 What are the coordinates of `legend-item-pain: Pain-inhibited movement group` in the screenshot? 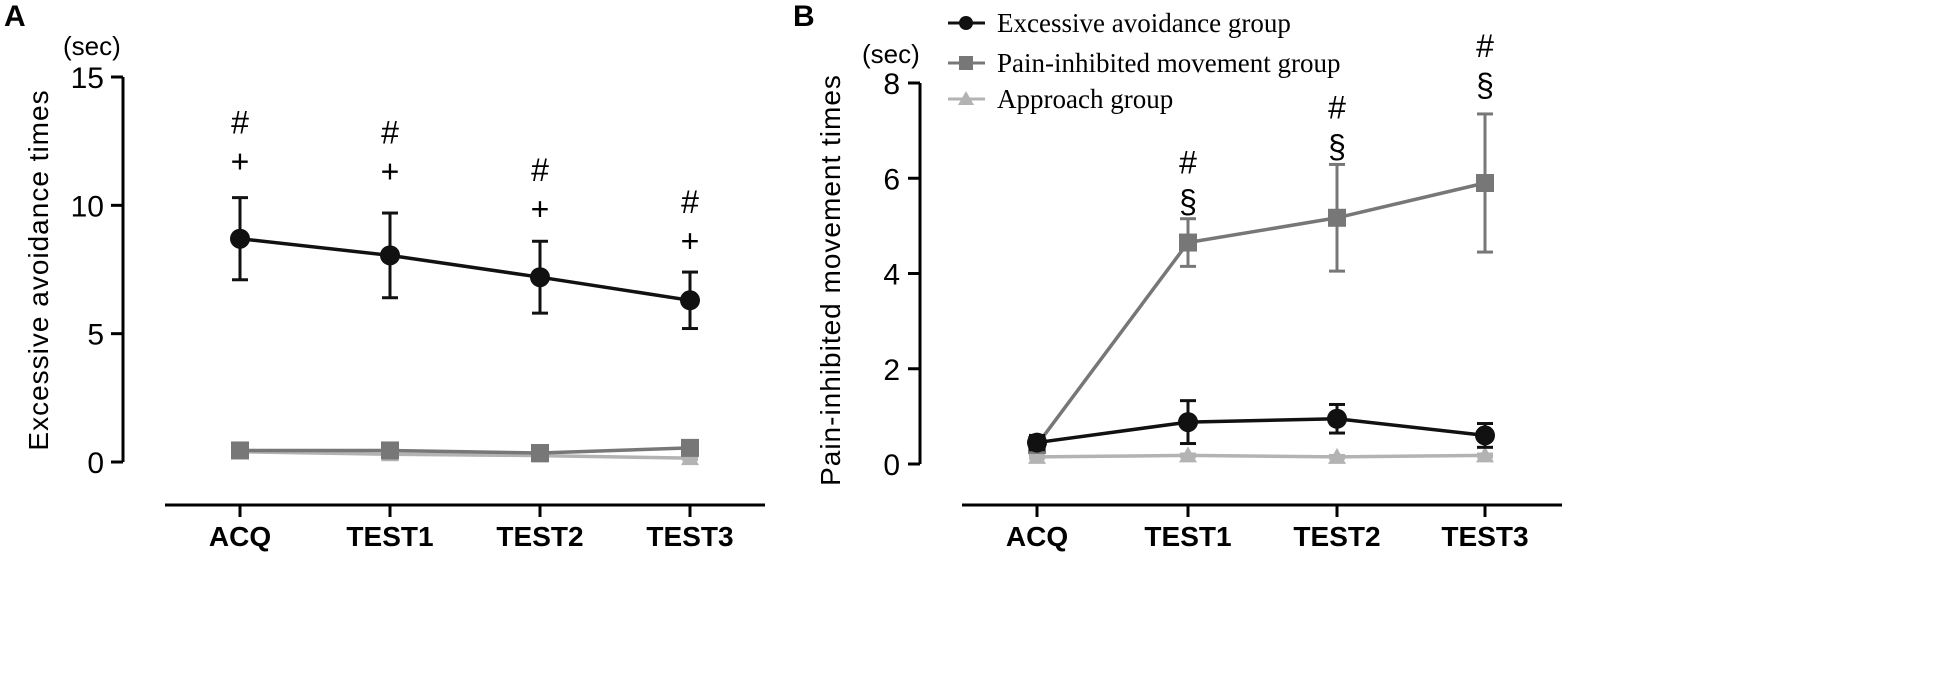 It's located at (1144, 63).